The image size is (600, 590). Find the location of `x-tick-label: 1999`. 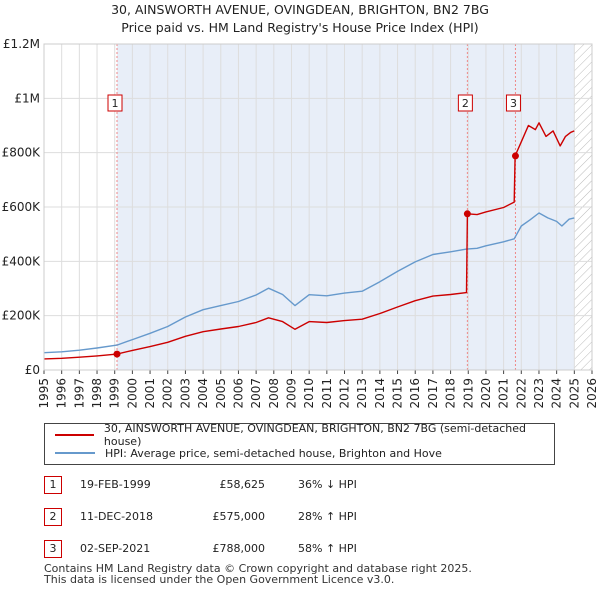

x-tick-label: 1999 is located at coordinates (115, 393).